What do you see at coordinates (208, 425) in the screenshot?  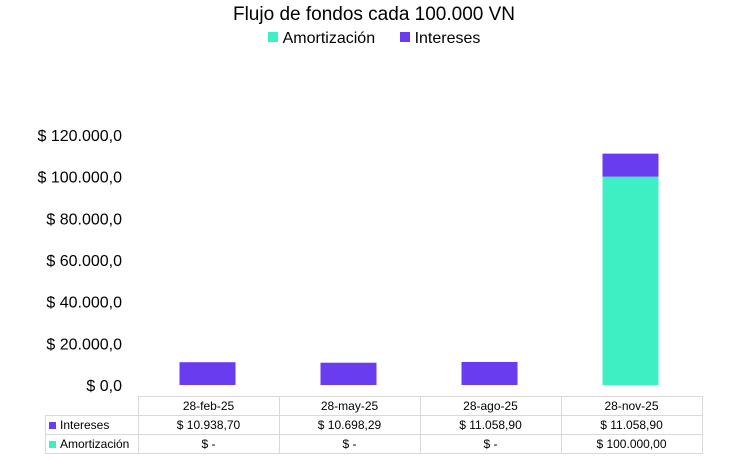 I see `data-table-cell: $ 10.938,70` at bounding box center [208, 425].